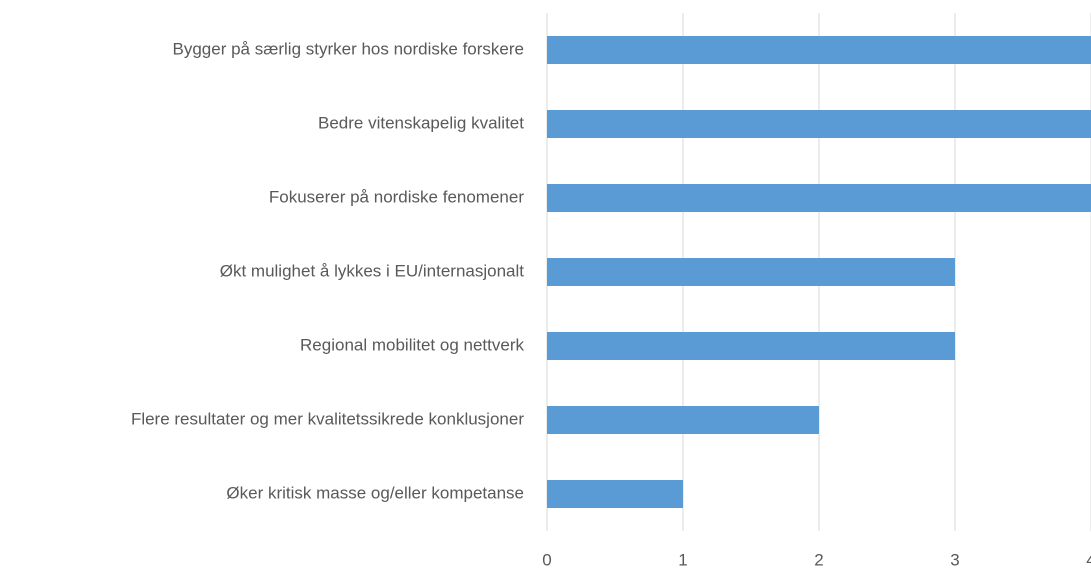  What do you see at coordinates (682, 559) in the screenshot?
I see `x-tick-label: 1` at bounding box center [682, 559].